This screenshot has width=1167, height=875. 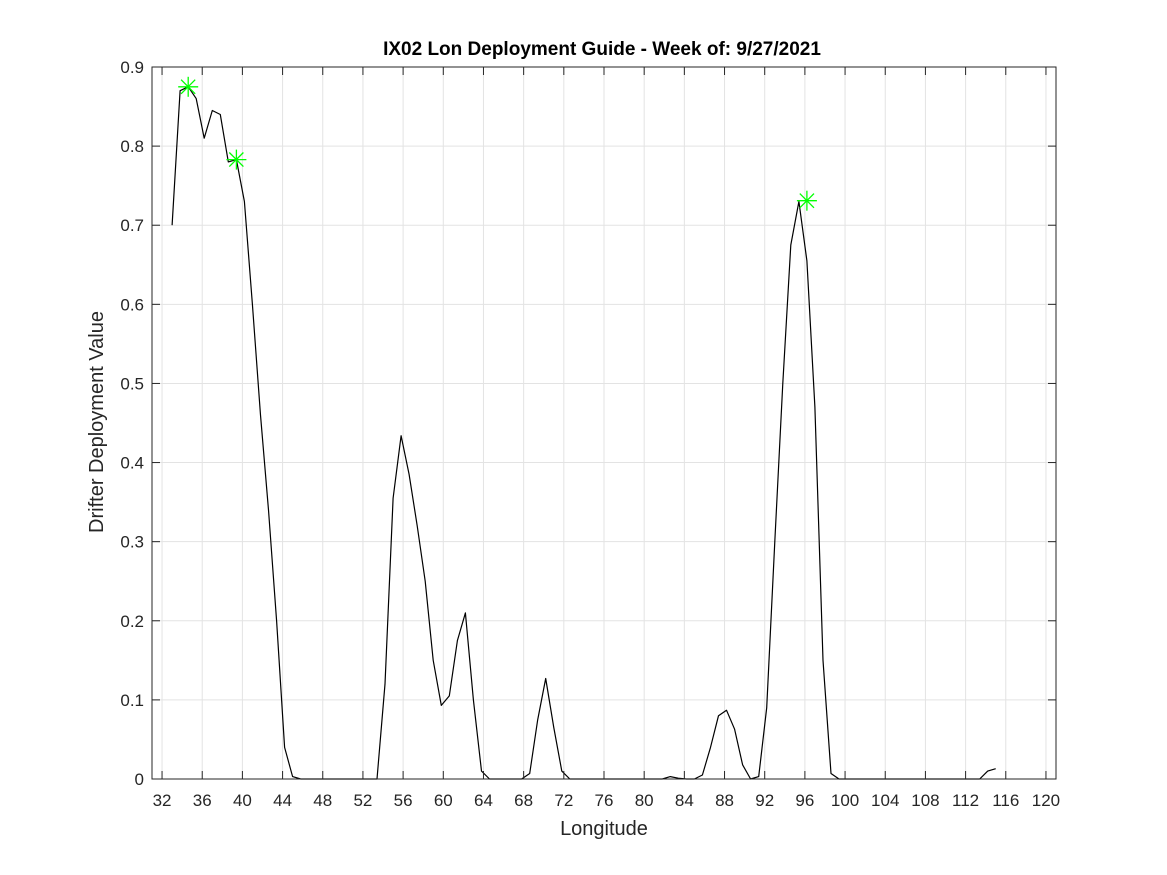 I want to click on y-tick-label: 0.4, so click(x=132, y=463).